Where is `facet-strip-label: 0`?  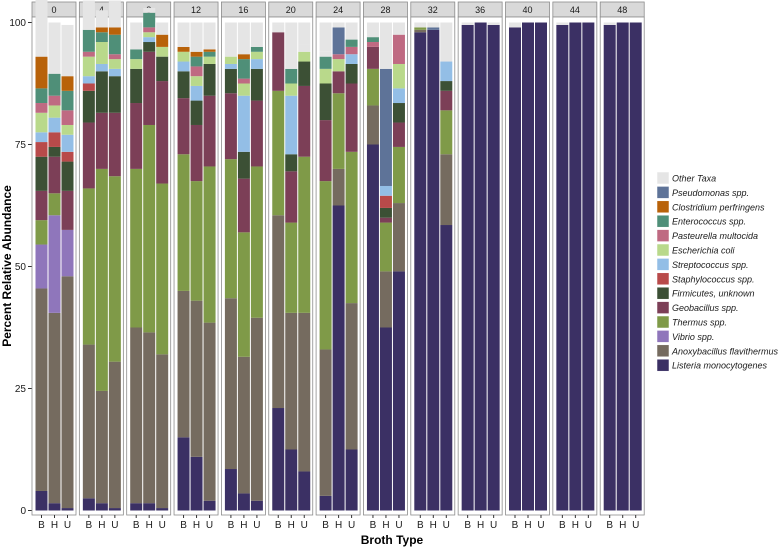
facet-strip-label: 0 is located at coordinates (53, 10).